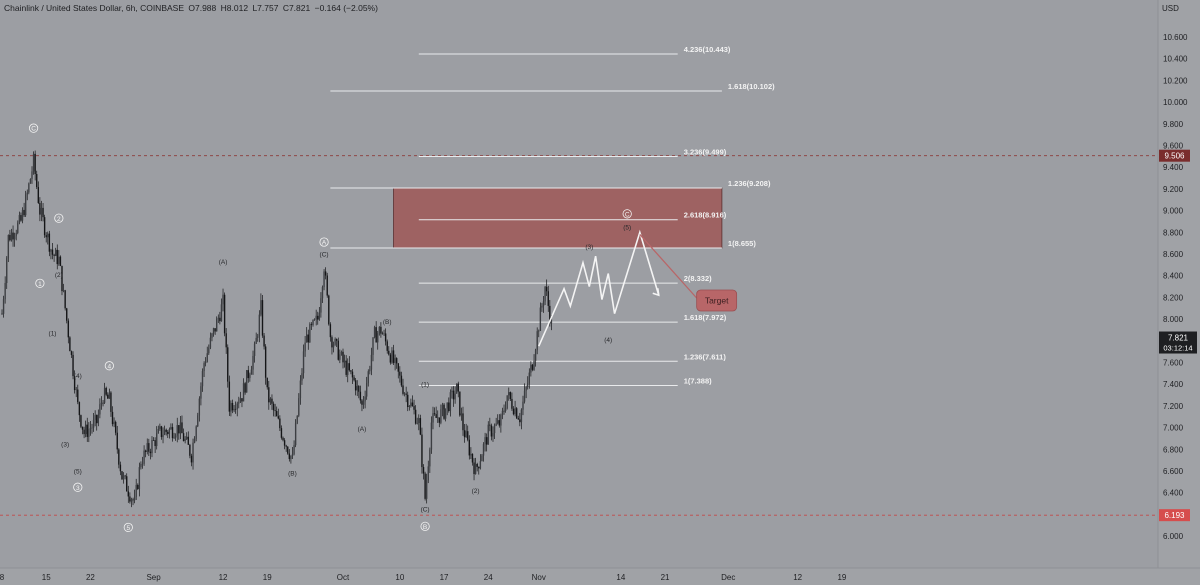 The image size is (1200, 585). I want to click on y-tick-label: 6.600, so click(1173, 471).